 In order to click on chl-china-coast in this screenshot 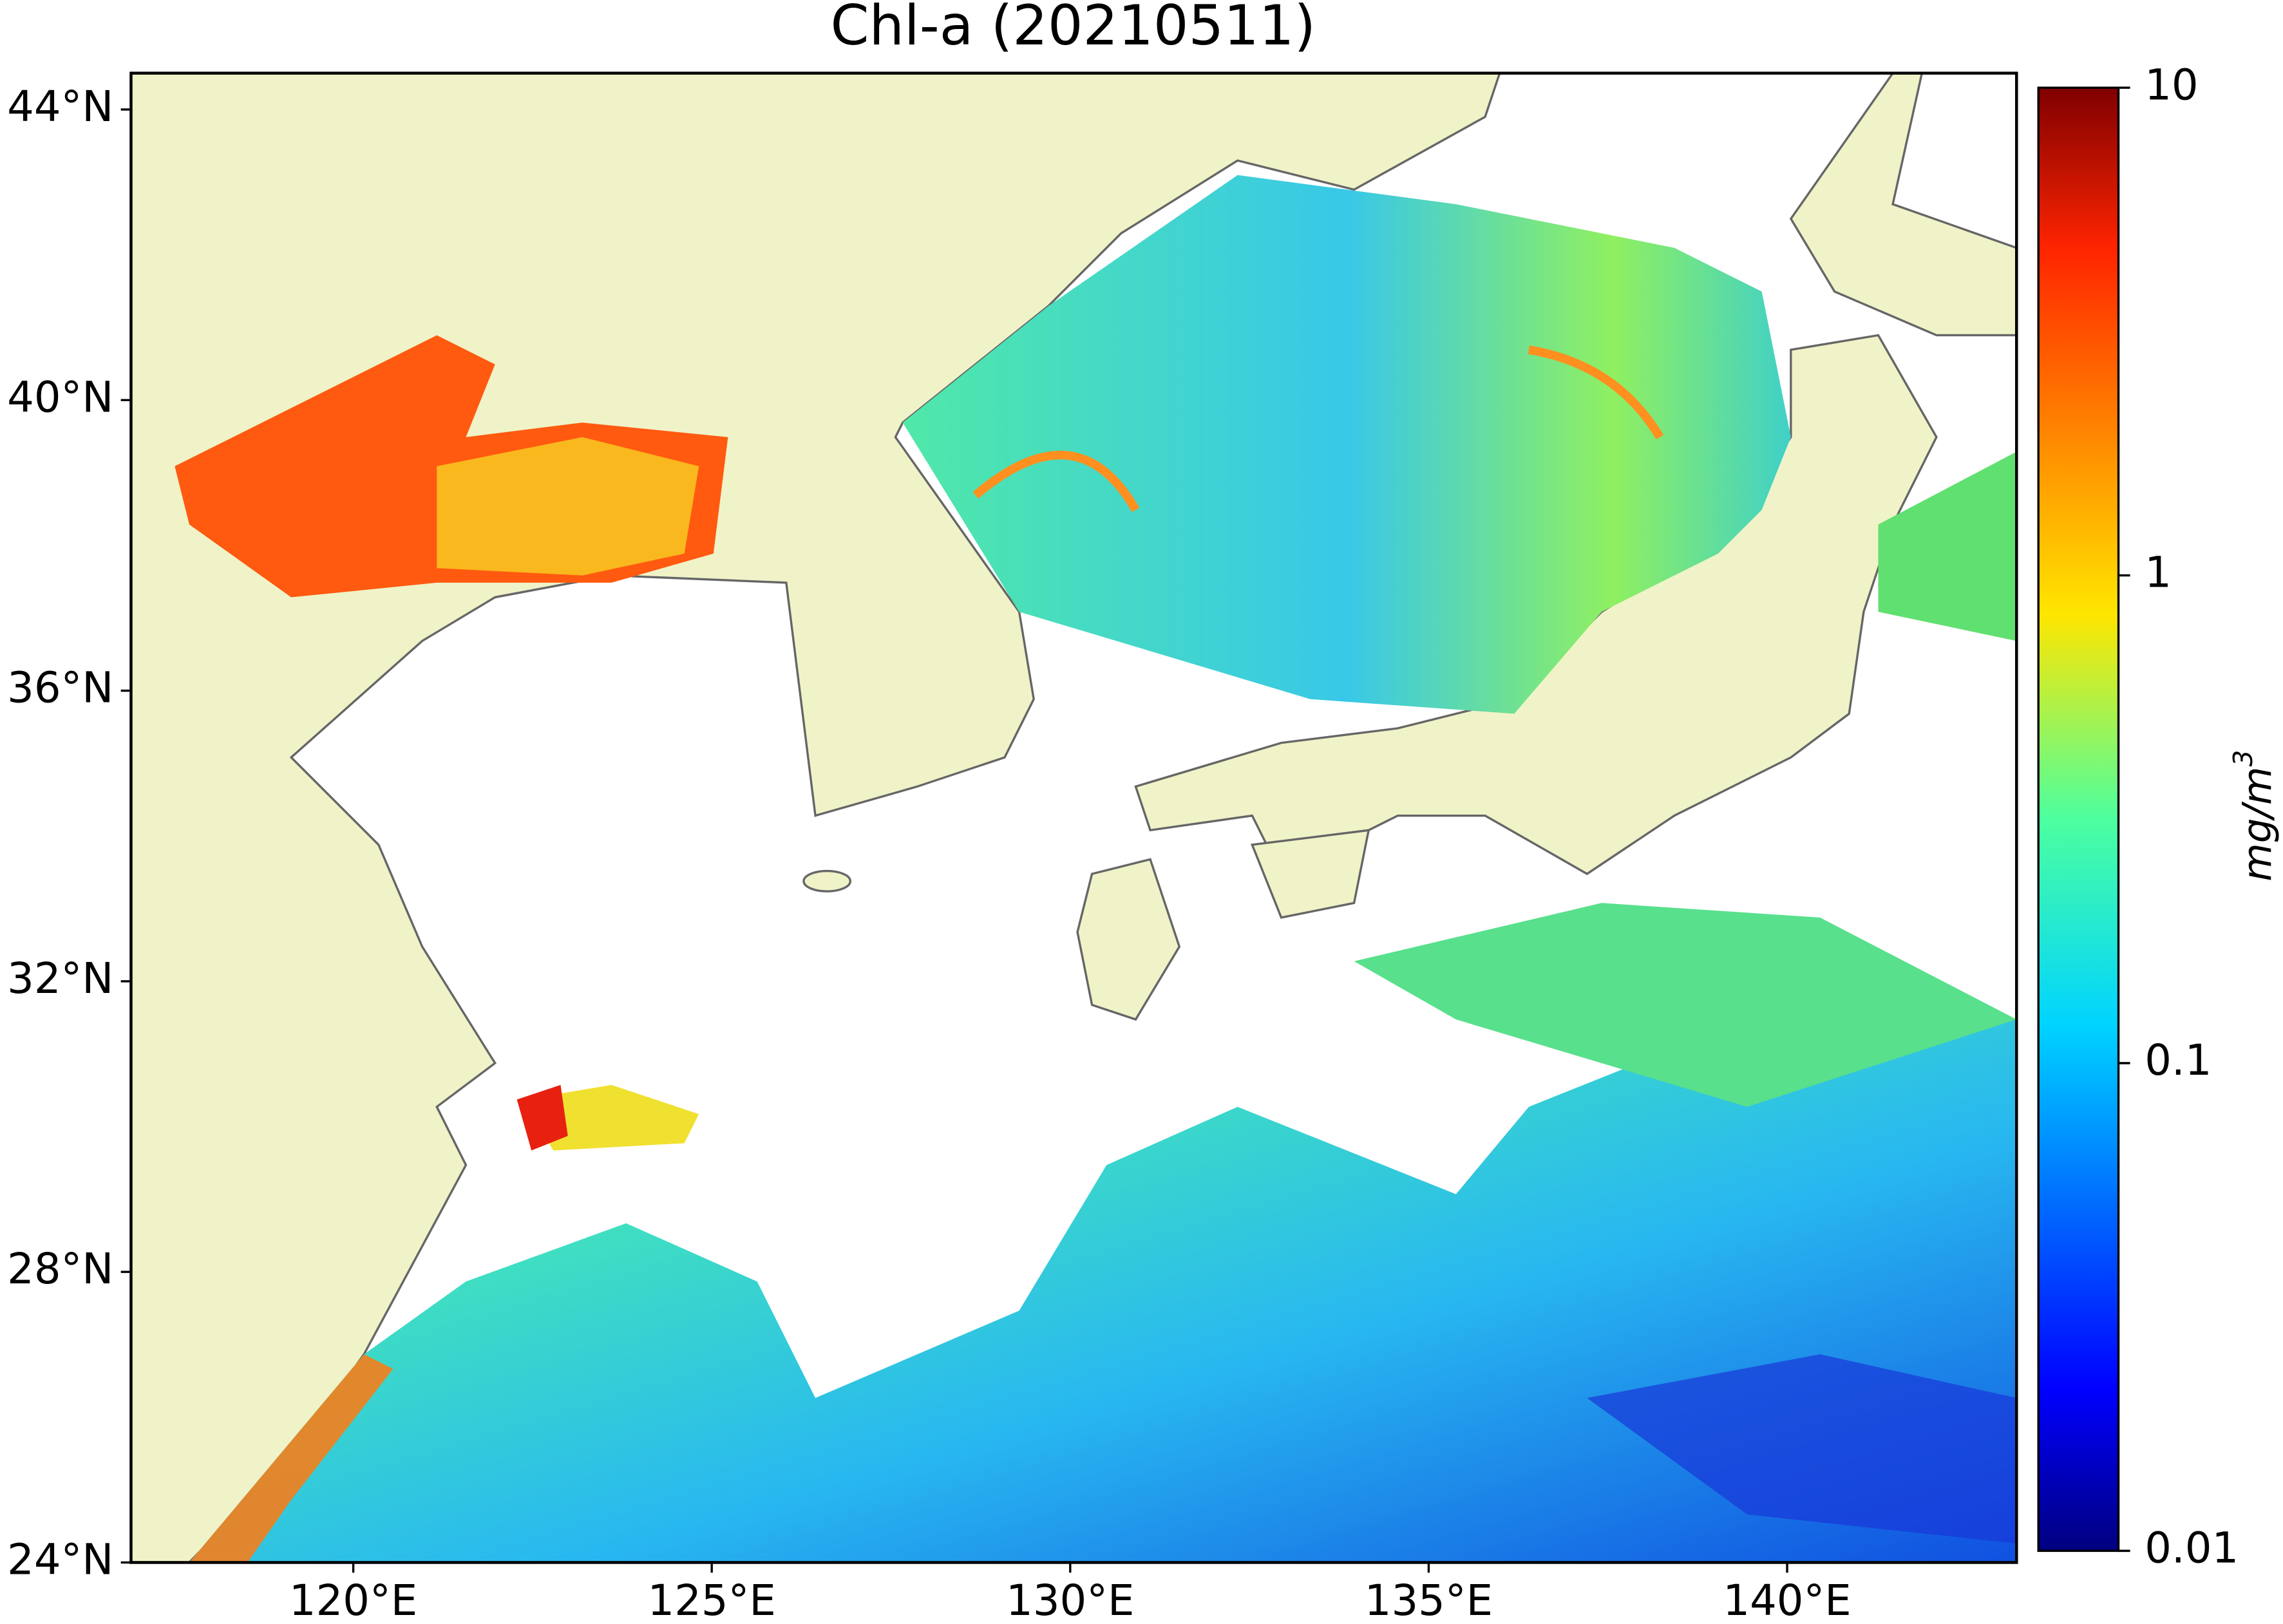, I will do `click(291, 1458)`.